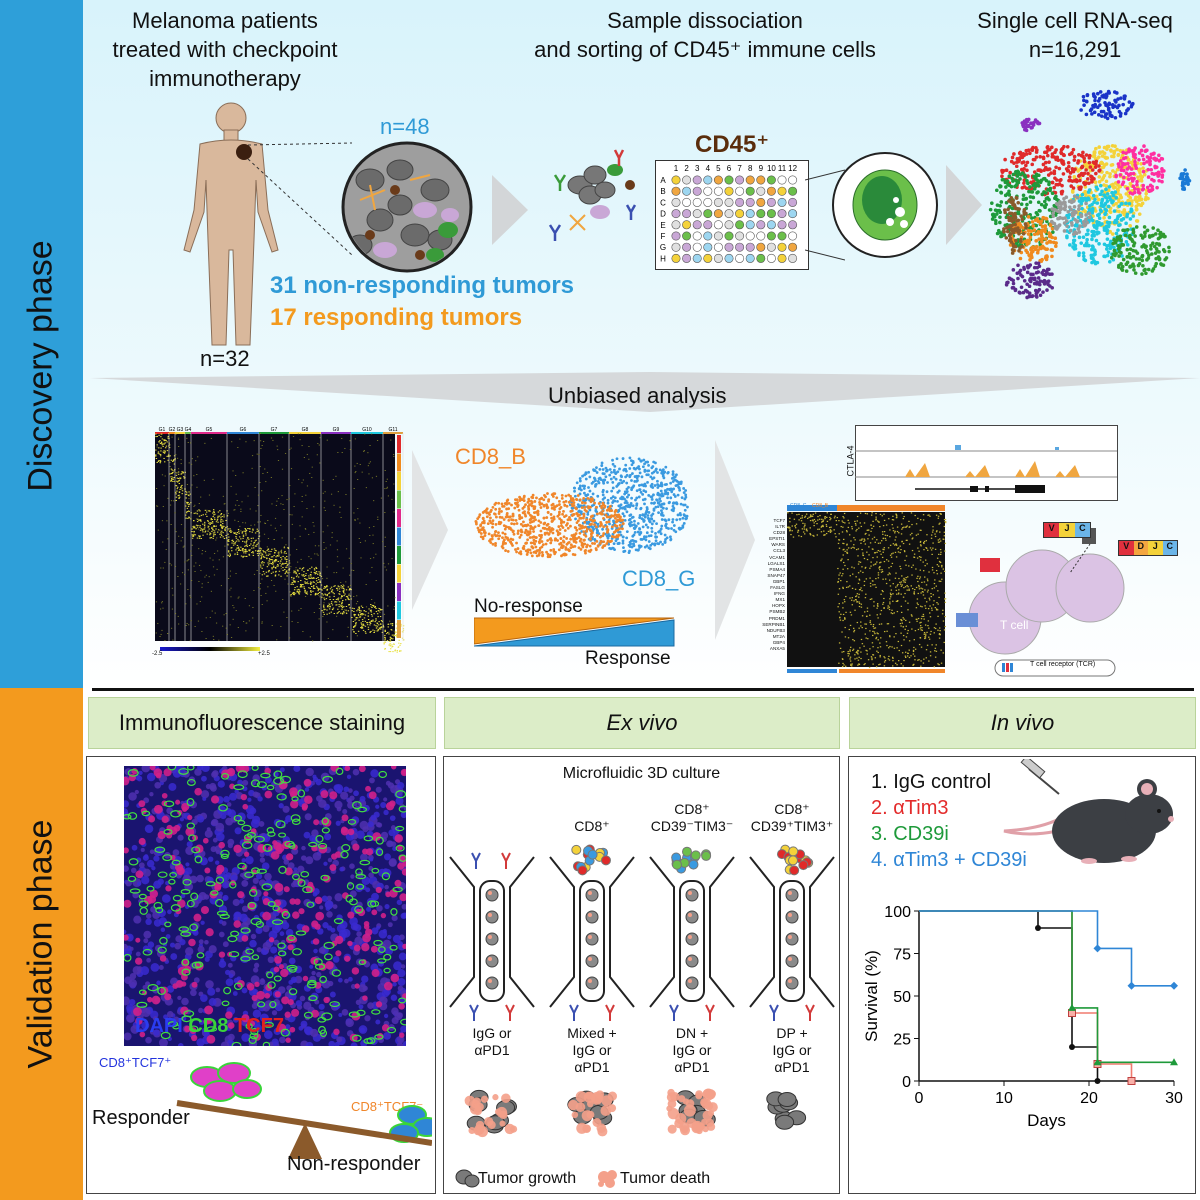  I want to click on unbiased-analysis-label: Unbiased analysis, so click(637, 395).